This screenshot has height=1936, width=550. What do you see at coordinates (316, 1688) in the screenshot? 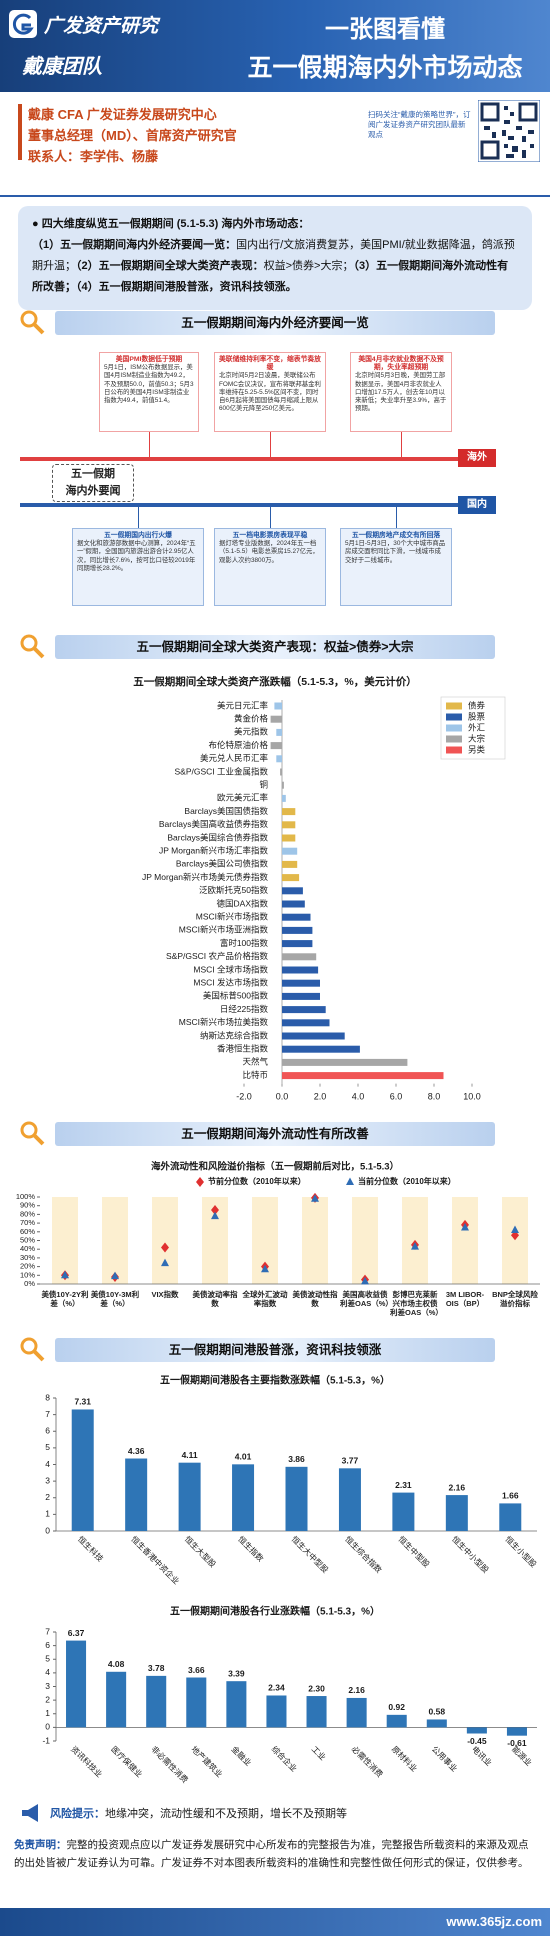
I see `value-label: 2.30` at bounding box center [316, 1688].